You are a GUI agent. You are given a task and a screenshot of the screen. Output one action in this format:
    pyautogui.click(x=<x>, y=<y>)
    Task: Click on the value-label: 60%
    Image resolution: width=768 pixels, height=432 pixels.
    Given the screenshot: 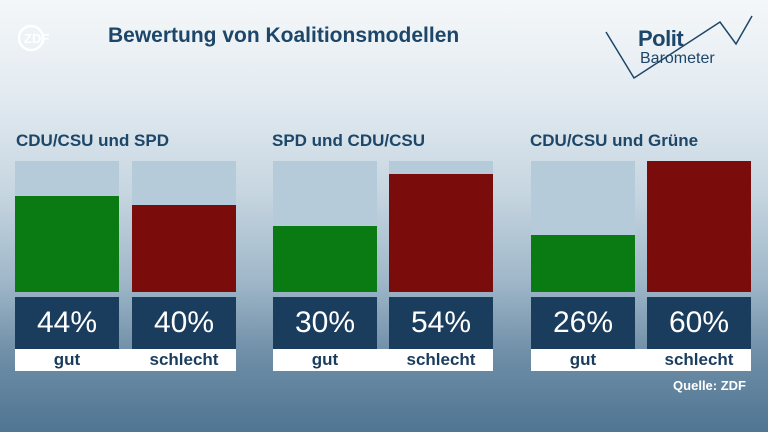 What is the action you would take?
    pyautogui.click(x=699, y=323)
    